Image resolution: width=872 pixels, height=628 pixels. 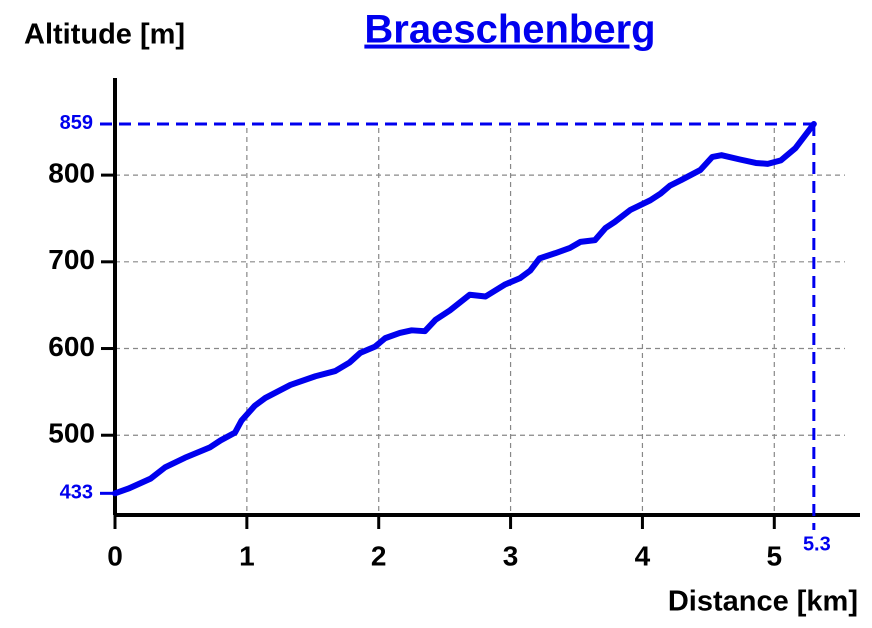 What do you see at coordinates (71, 259) in the screenshot?
I see `y-tick-label: 700` at bounding box center [71, 259].